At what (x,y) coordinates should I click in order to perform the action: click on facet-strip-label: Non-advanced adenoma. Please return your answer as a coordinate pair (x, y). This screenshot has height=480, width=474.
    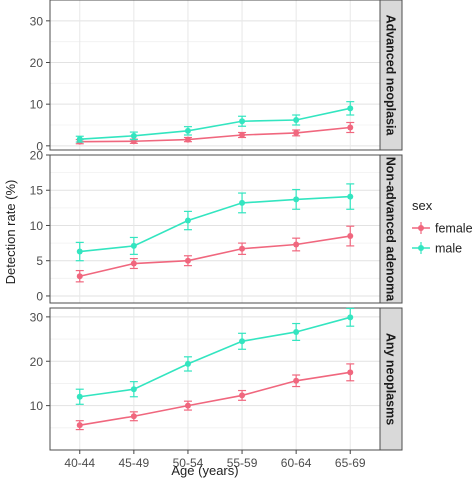
    Looking at the image, I should click on (391, 230).